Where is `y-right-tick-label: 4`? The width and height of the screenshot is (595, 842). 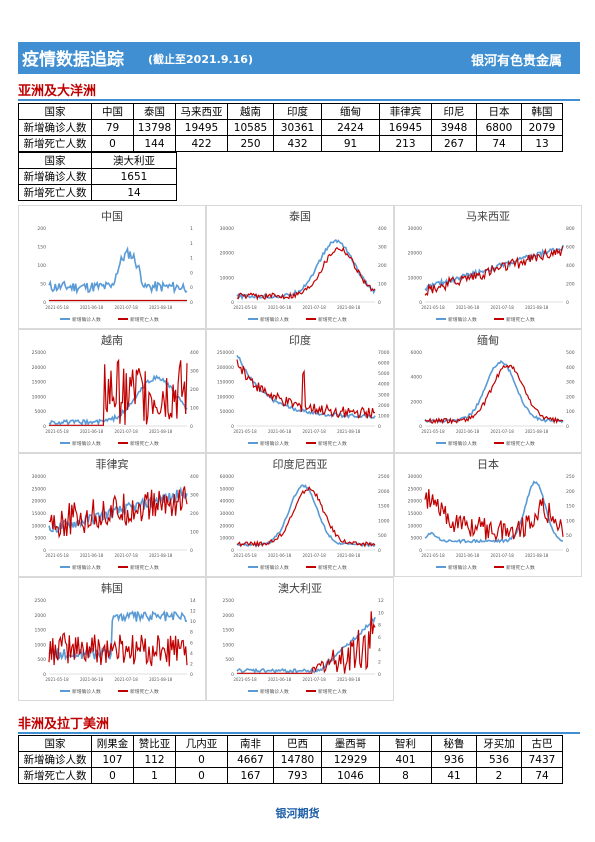
y-right-tick-label: 4 is located at coordinates (191, 654).